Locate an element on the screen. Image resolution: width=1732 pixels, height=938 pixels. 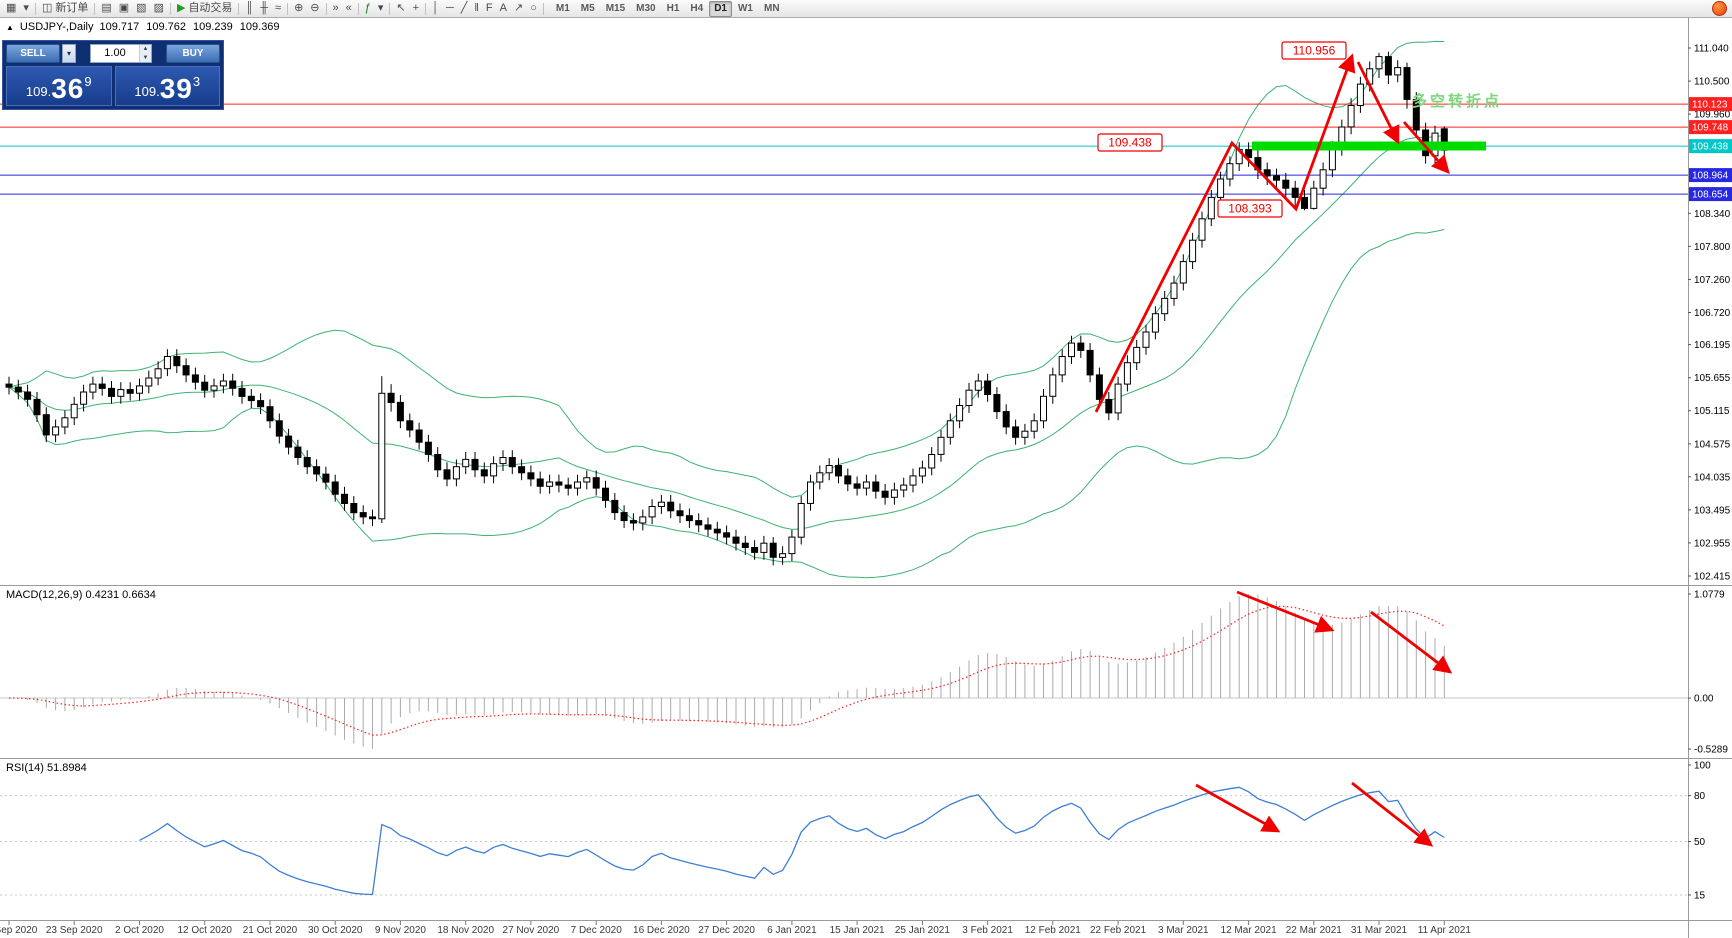
svg-text: 109.438 is located at coordinates (1710, 147).